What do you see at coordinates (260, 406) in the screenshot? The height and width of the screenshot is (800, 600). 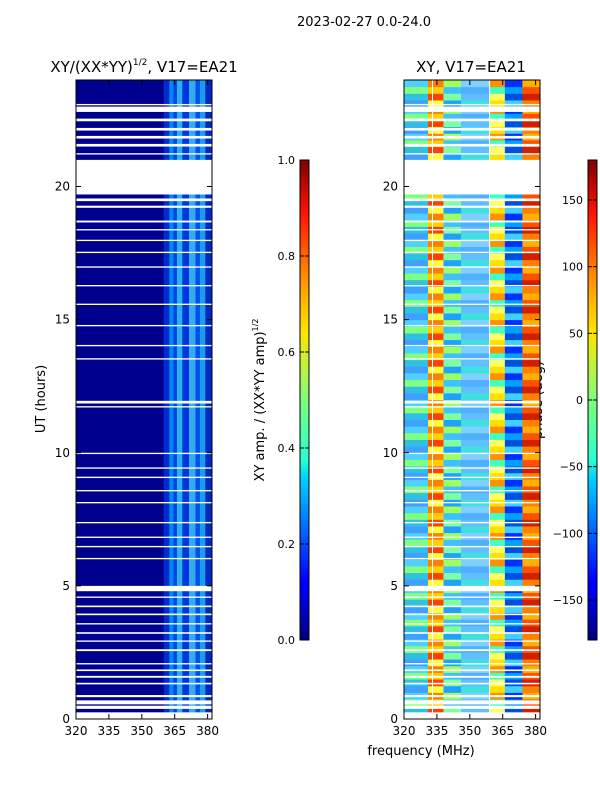 I see `amp-colorbar-label-main: XY amp. / (XX*YY amp)` at bounding box center [260, 406].